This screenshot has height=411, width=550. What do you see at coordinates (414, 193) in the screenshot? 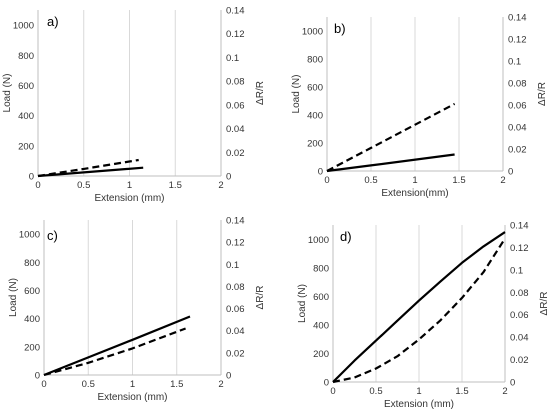
I see `x-axis-title: Extension(mm)` at bounding box center [414, 193].